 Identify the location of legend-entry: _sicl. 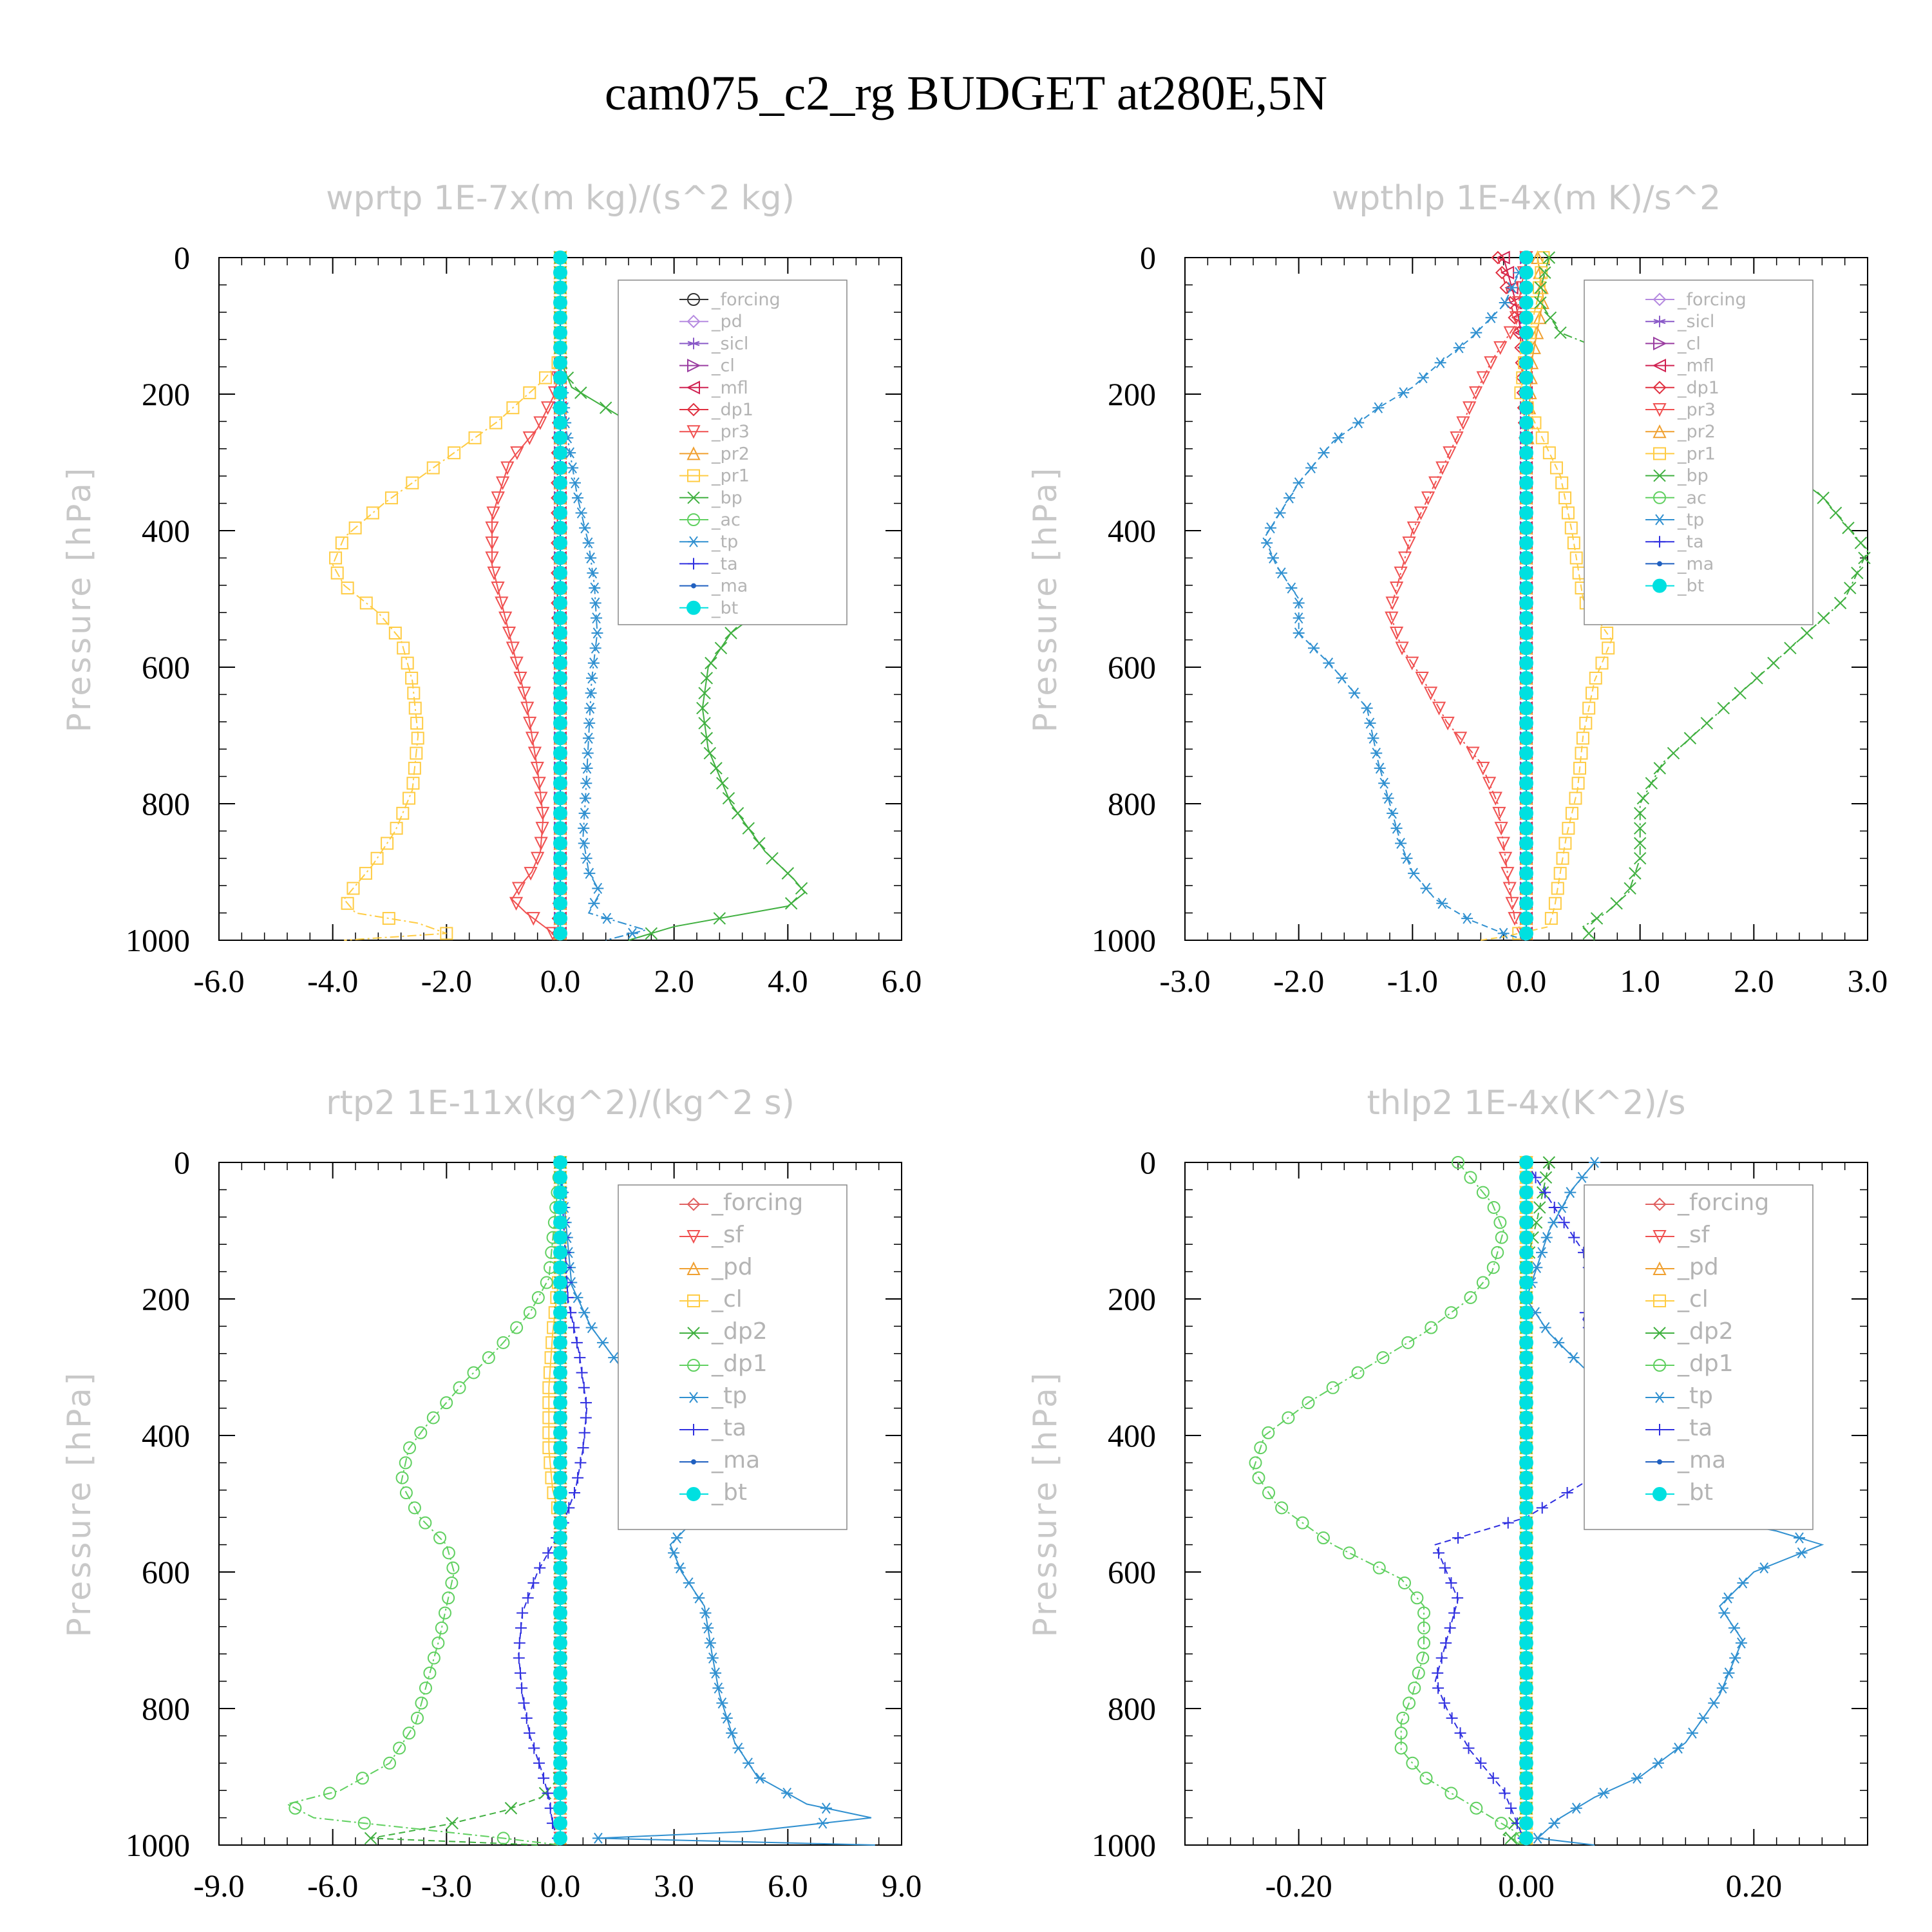
(1696, 322).